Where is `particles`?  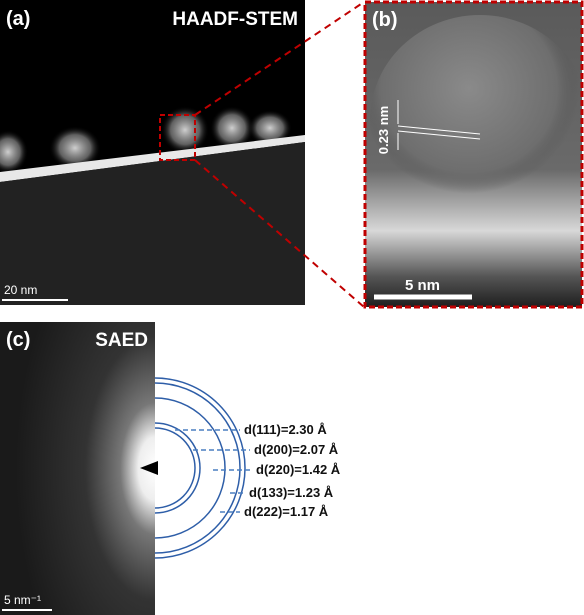
particles is located at coordinates (146, 140).